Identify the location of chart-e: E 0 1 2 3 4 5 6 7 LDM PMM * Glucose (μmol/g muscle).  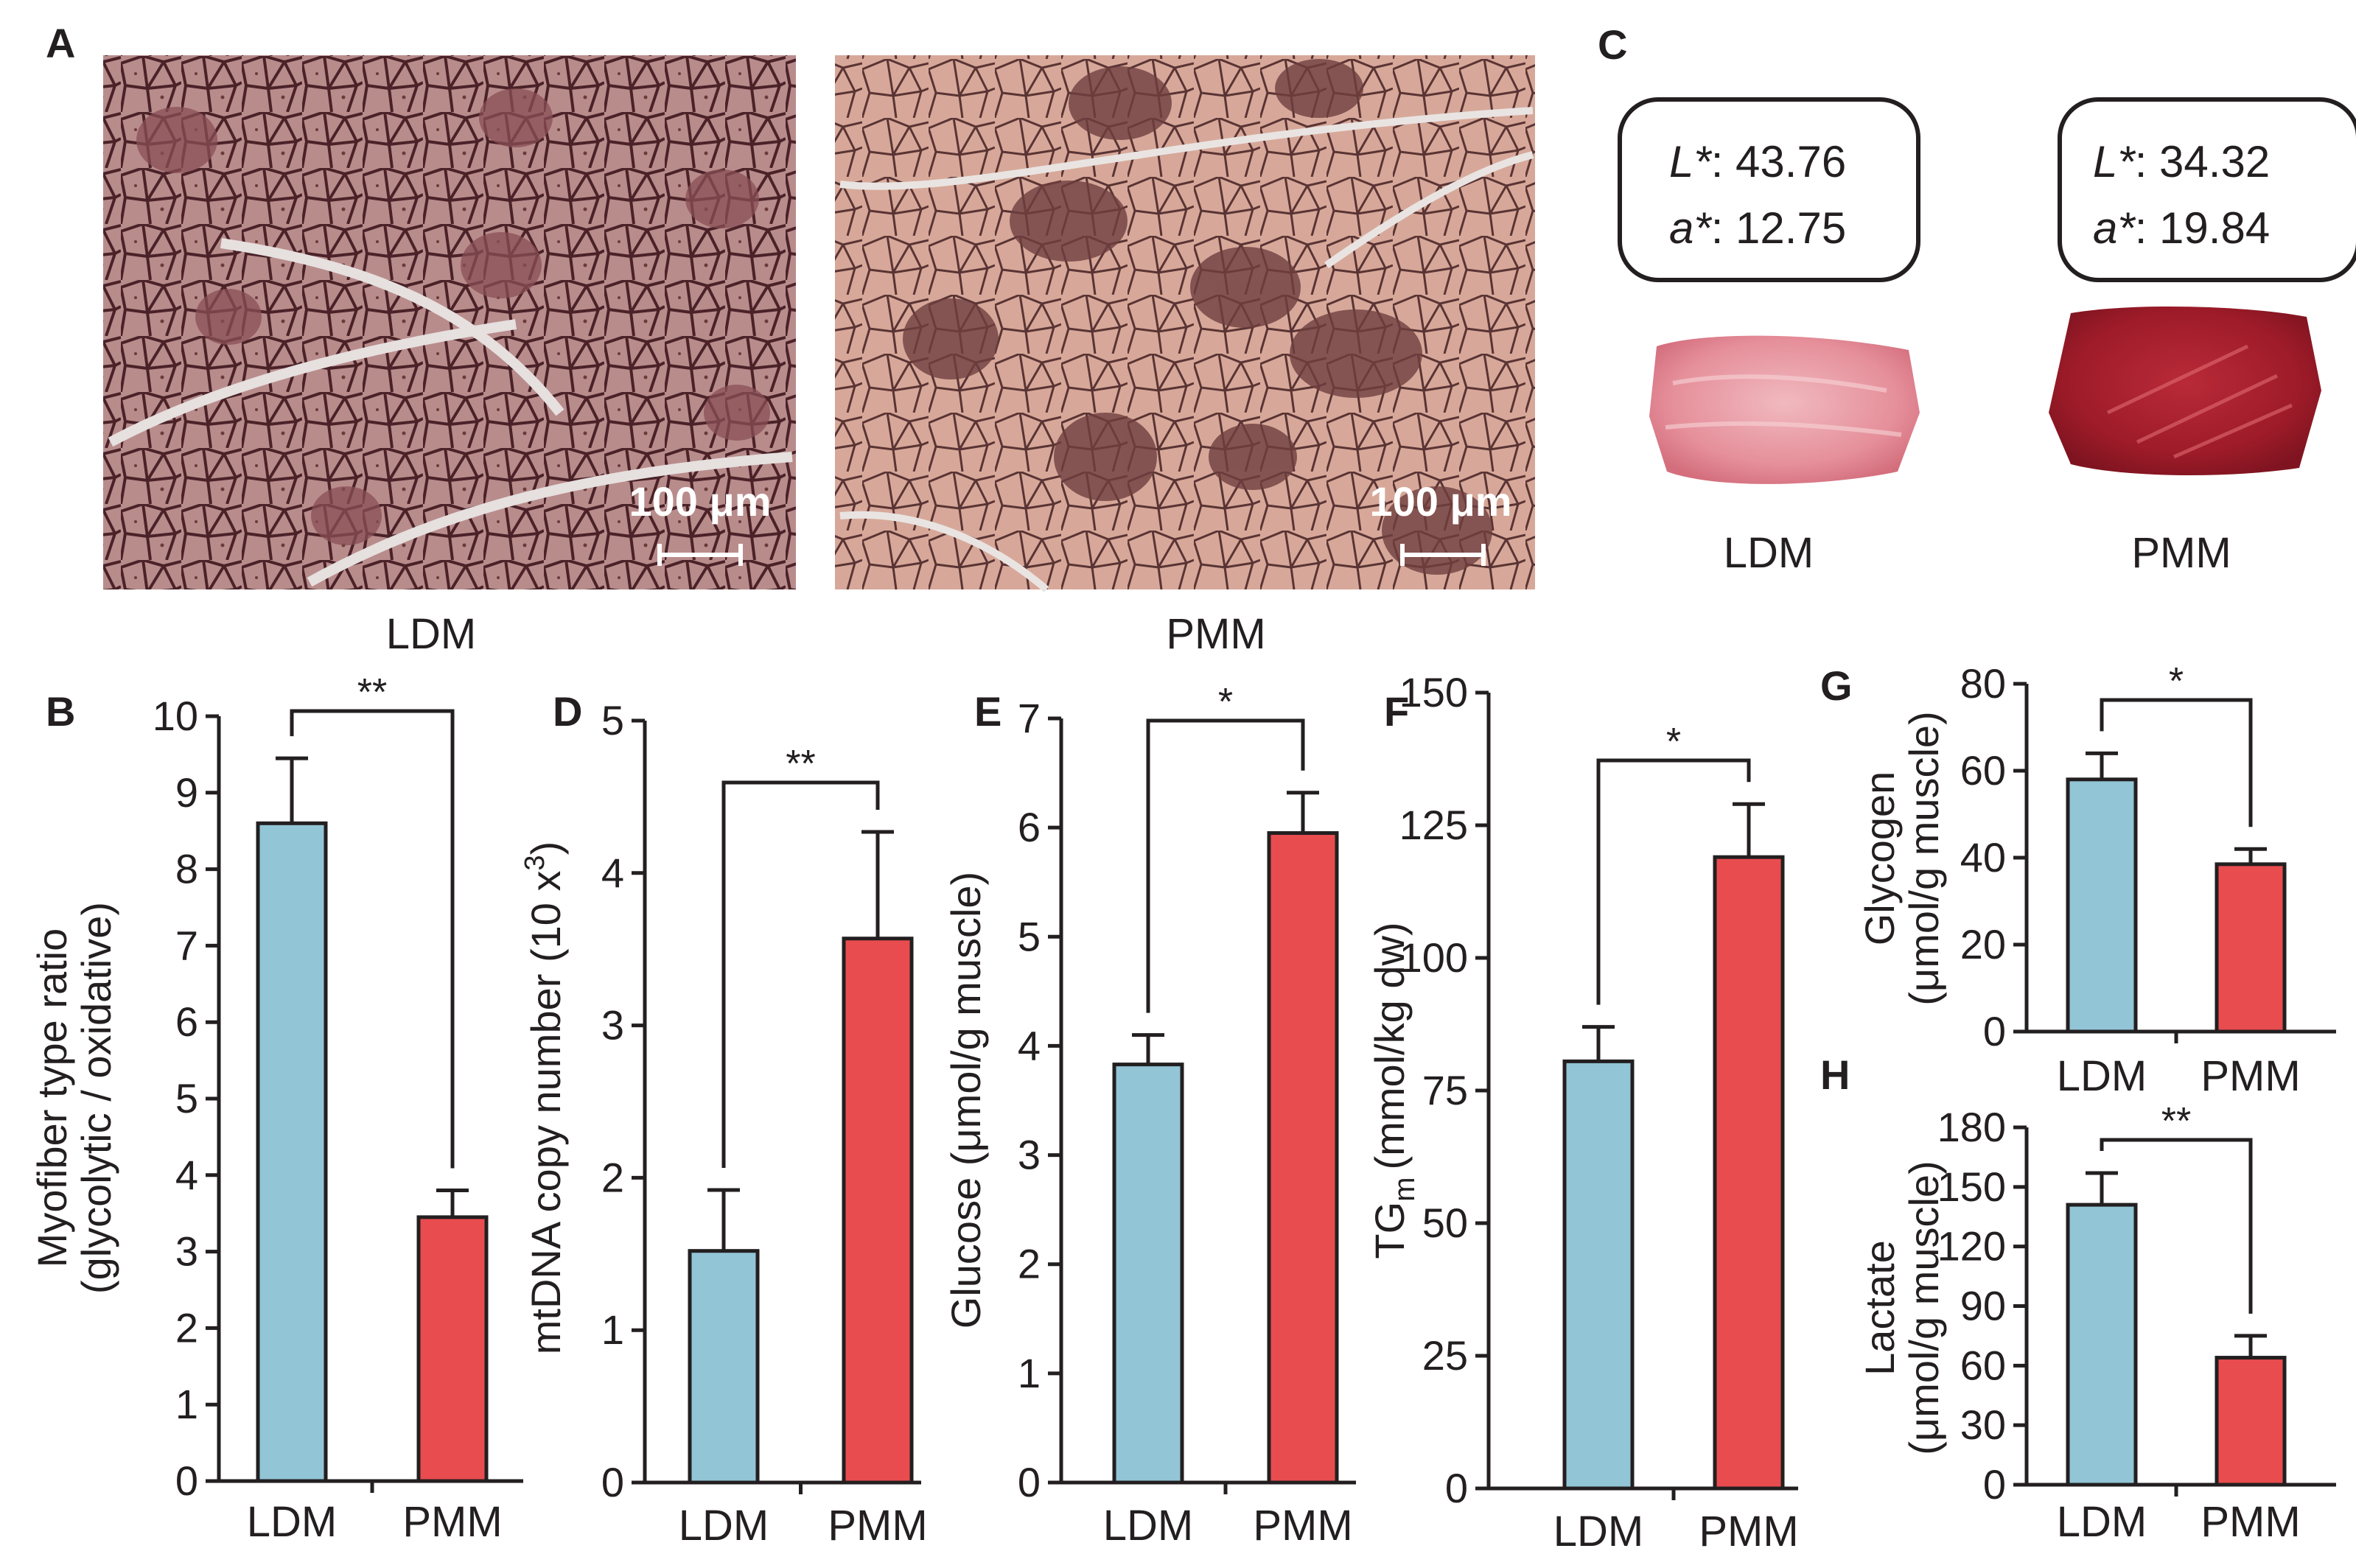
(1150, 1115).